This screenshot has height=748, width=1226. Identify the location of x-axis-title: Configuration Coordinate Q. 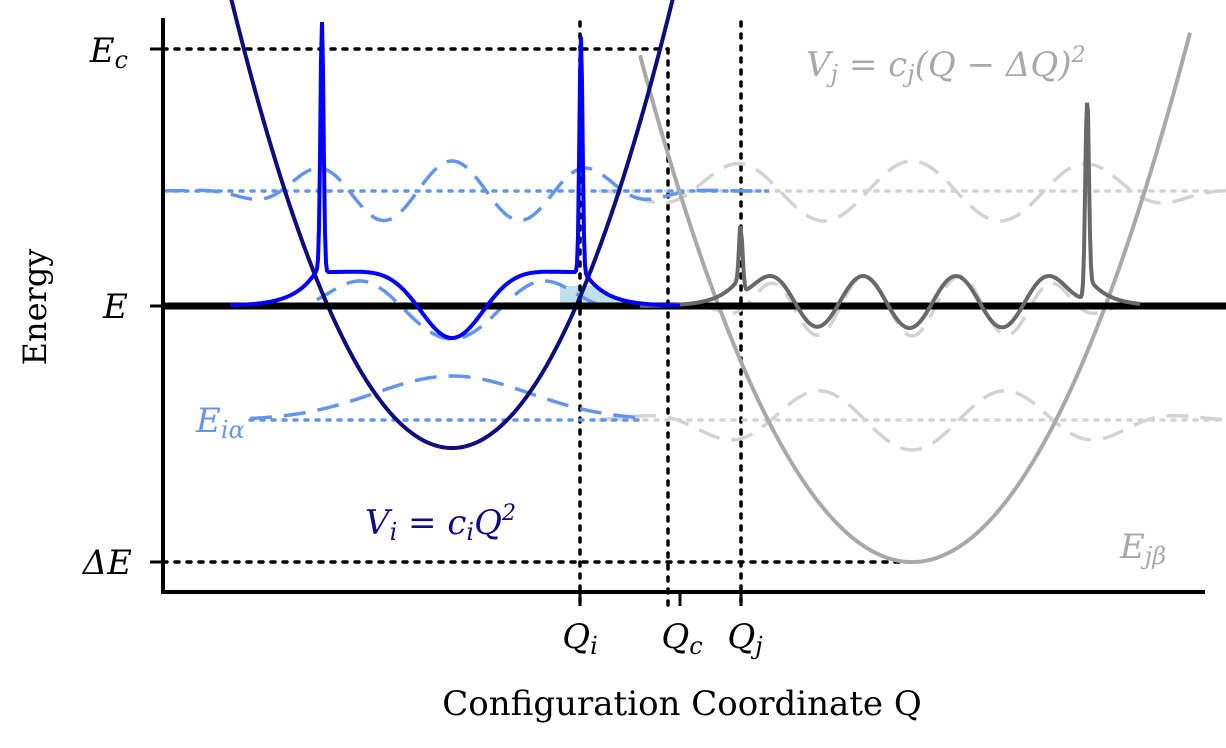
(681, 704).